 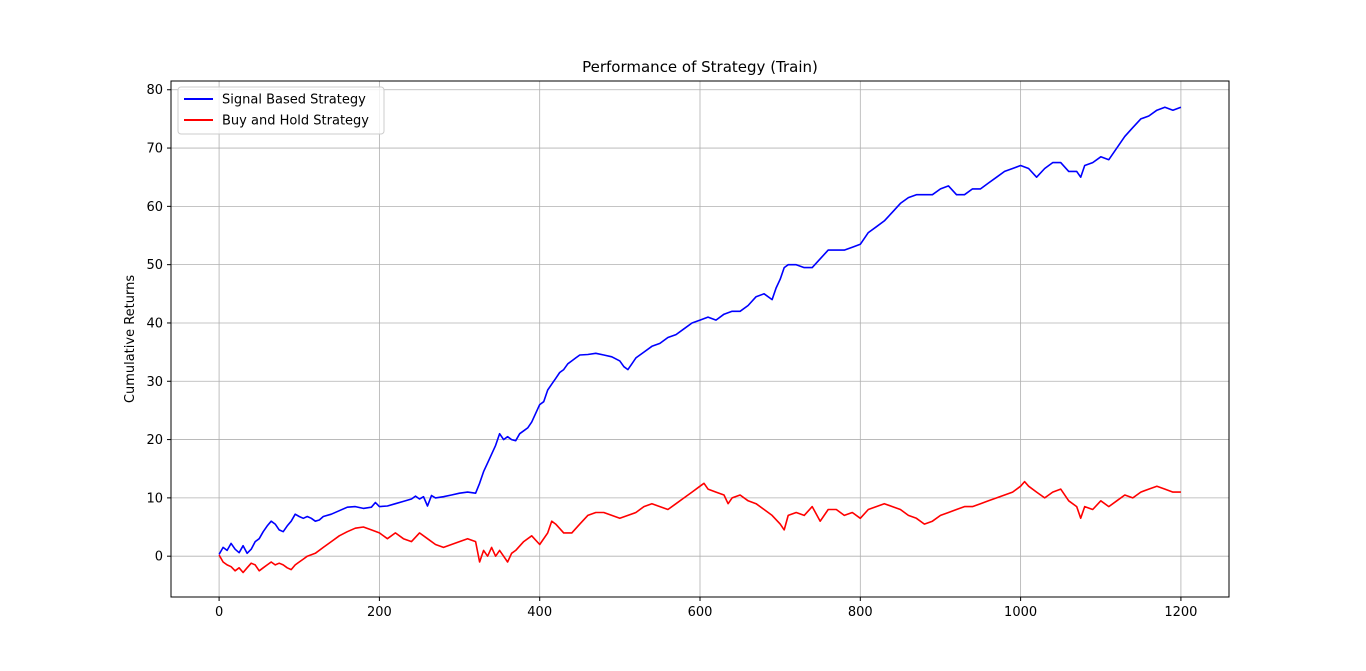 I want to click on legend-entry-signal: Signal Based Strategy, so click(x=294, y=100).